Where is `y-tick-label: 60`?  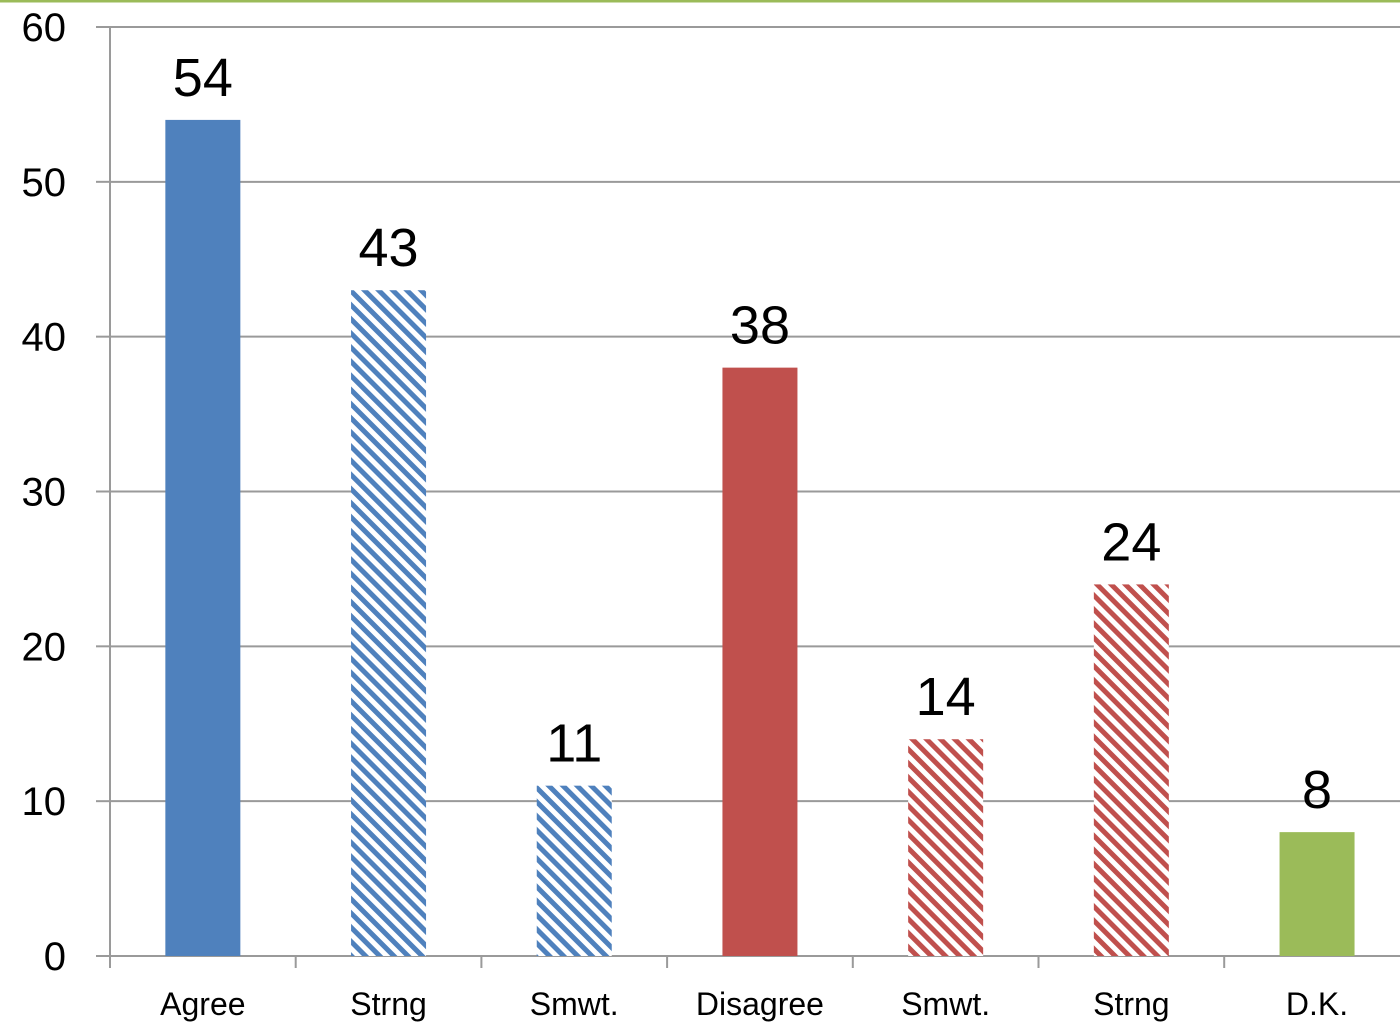 y-tick-label: 60 is located at coordinates (44, 28).